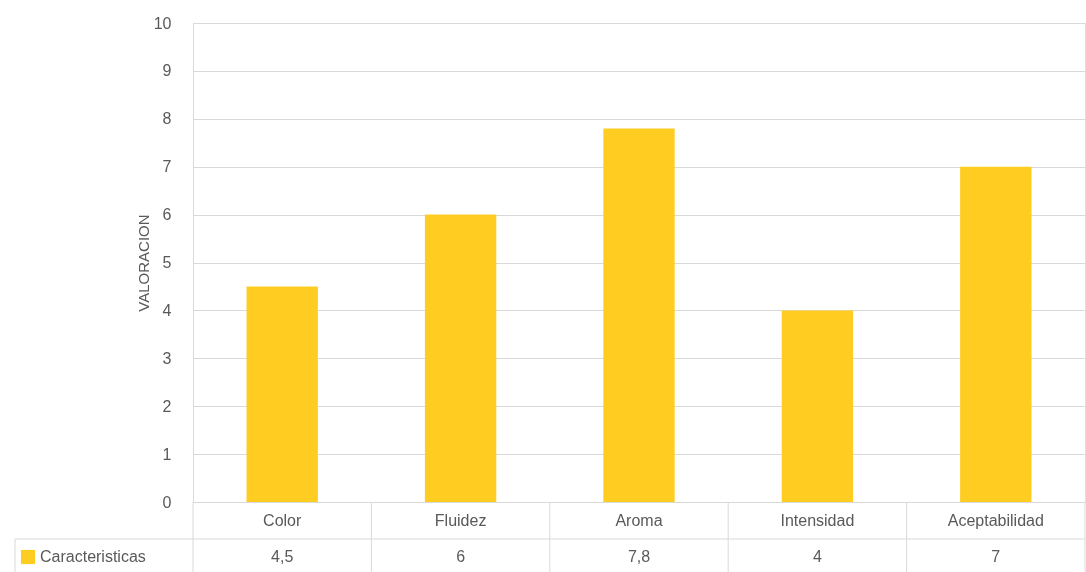  I want to click on data-label: 7,8, so click(639, 556).